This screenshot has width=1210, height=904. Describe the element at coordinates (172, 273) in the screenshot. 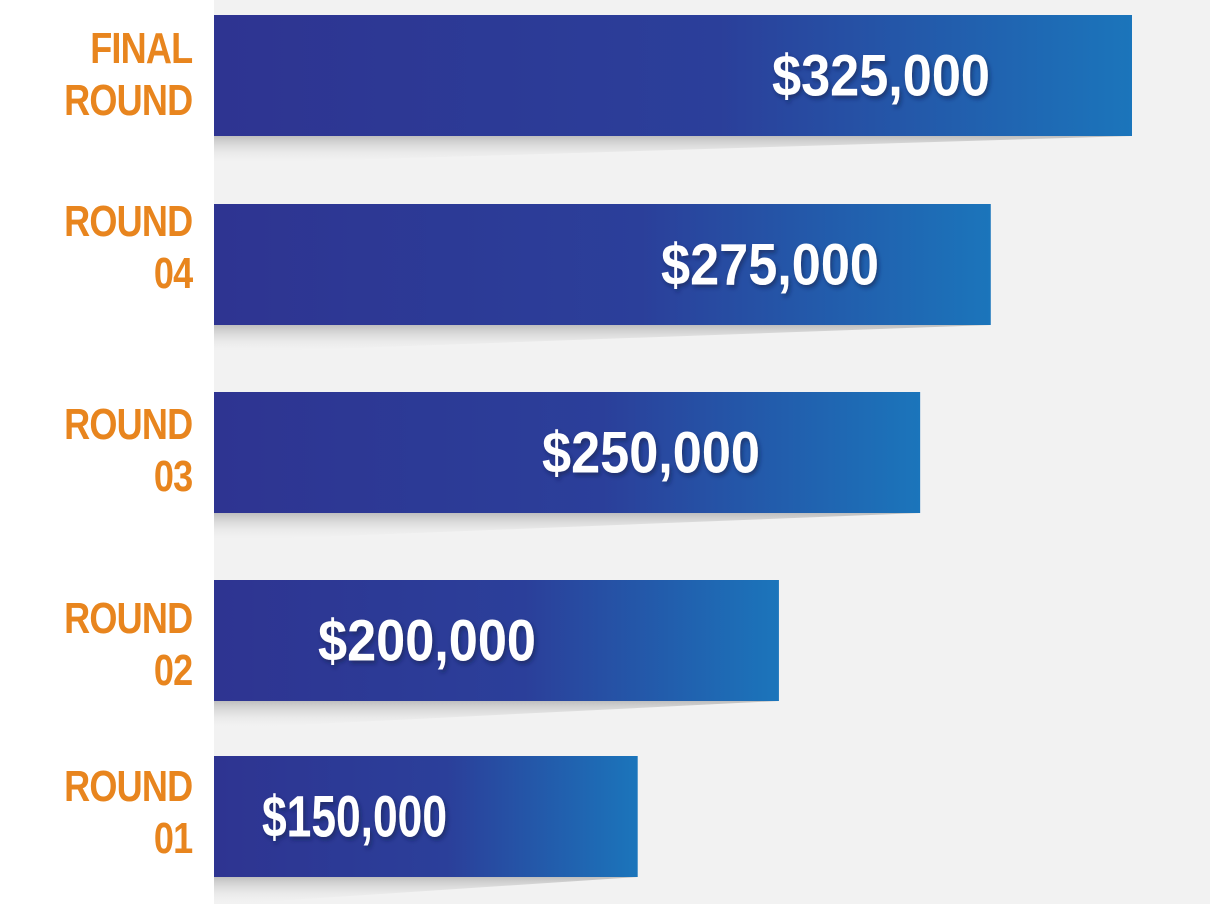

I see `category-label-line: 04` at that location.